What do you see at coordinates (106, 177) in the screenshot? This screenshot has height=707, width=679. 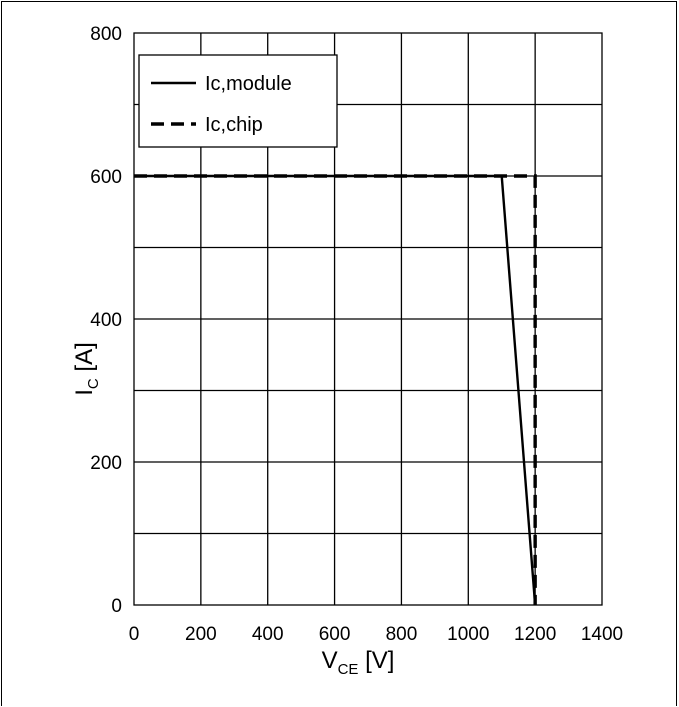 I see `y-tick-label-600: 600` at bounding box center [106, 177].